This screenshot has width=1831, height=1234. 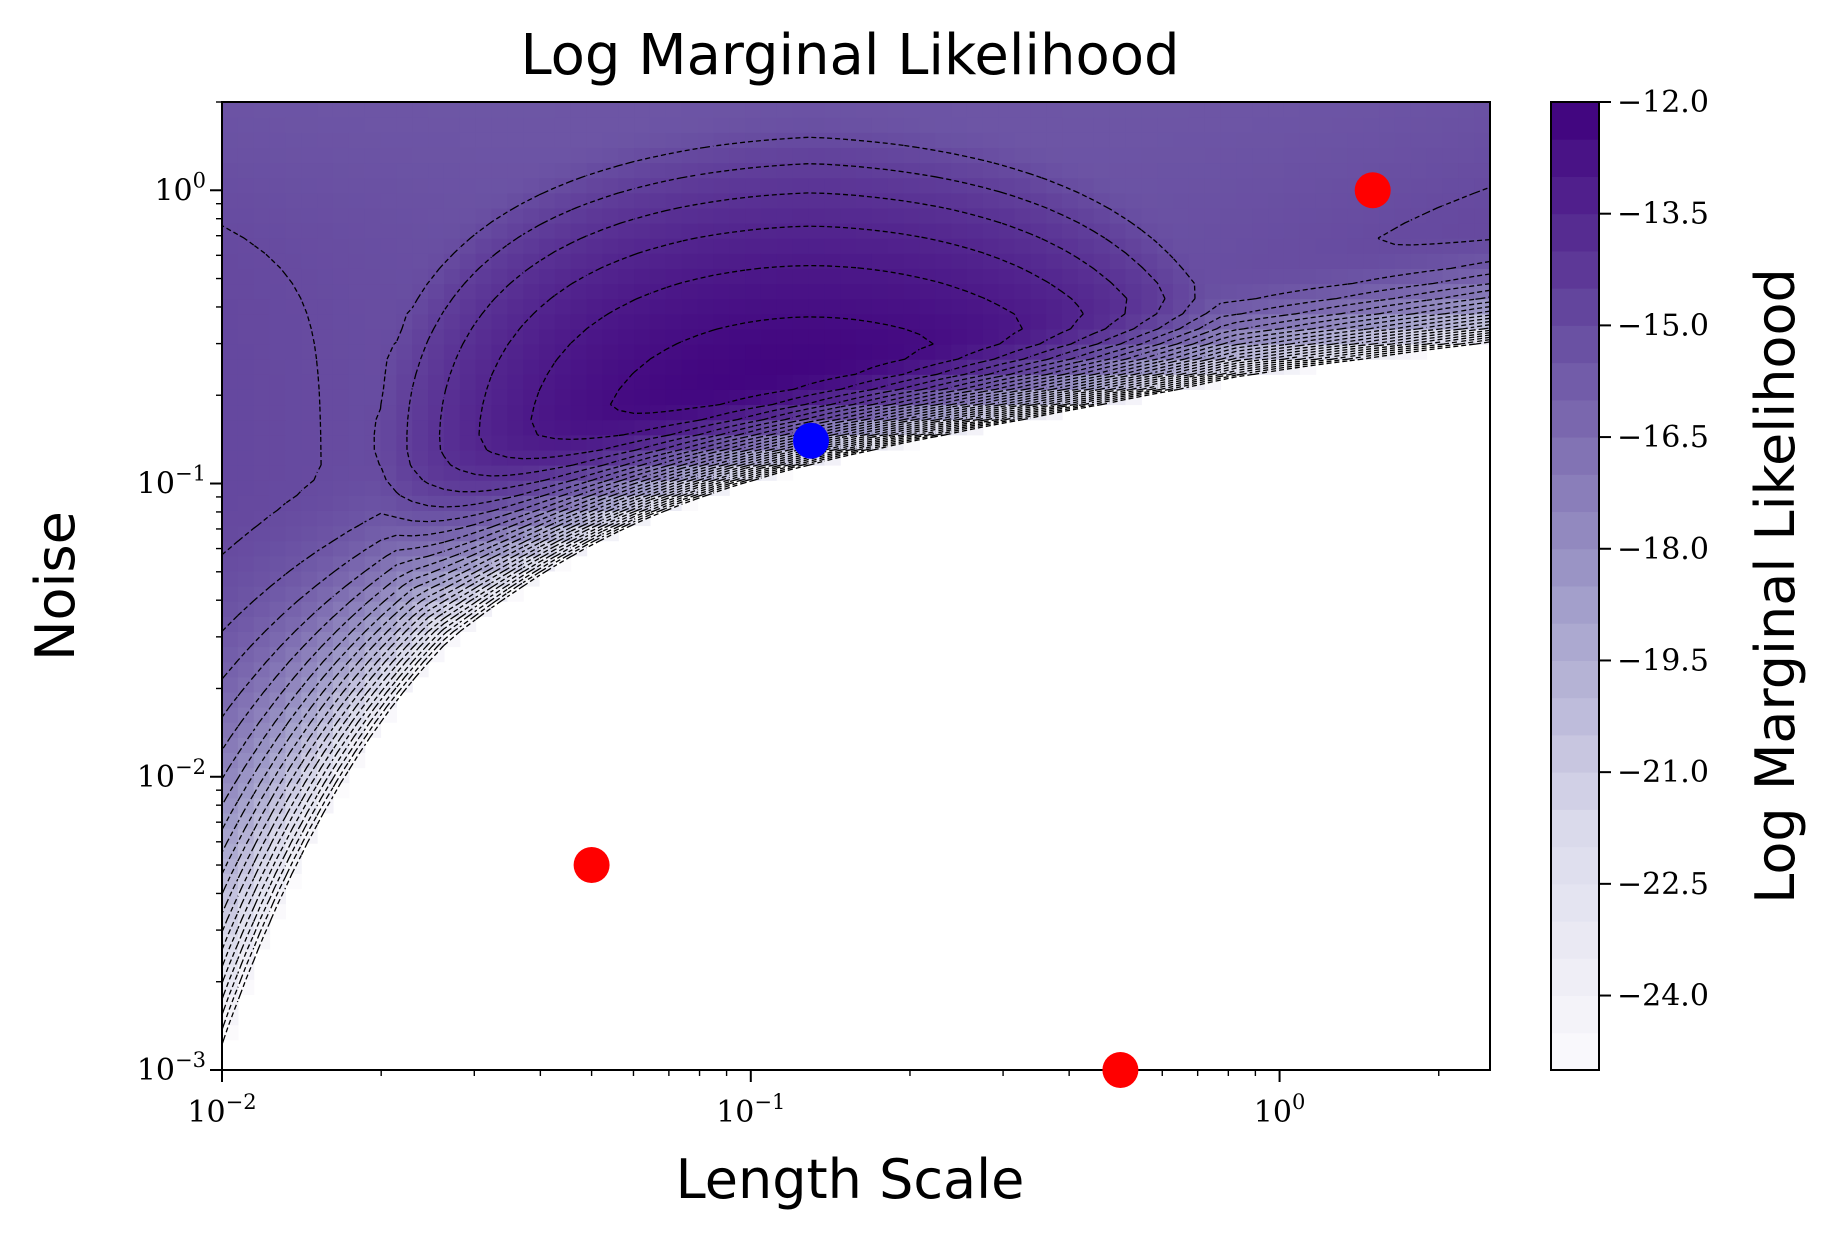 What do you see at coordinates (1120, 1070) in the screenshot?
I see `marker-point` at bounding box center [1120, 1070].